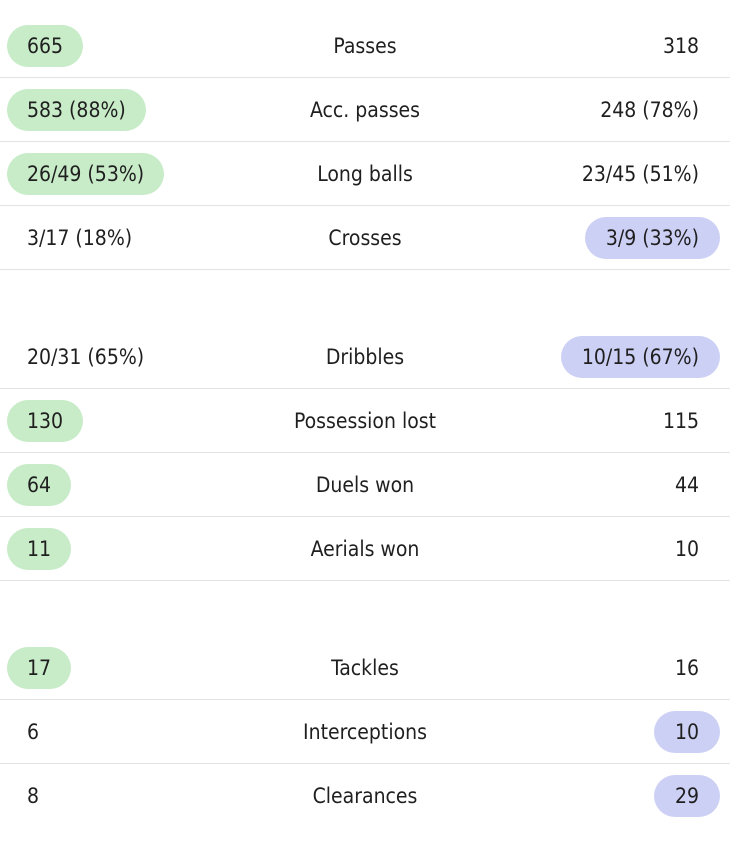 Image resolution: width=730 pixels, height=861 pixels. Describe the element at coordinates (45, 45) in the screenshot. I see `home-value: 665` at that location.